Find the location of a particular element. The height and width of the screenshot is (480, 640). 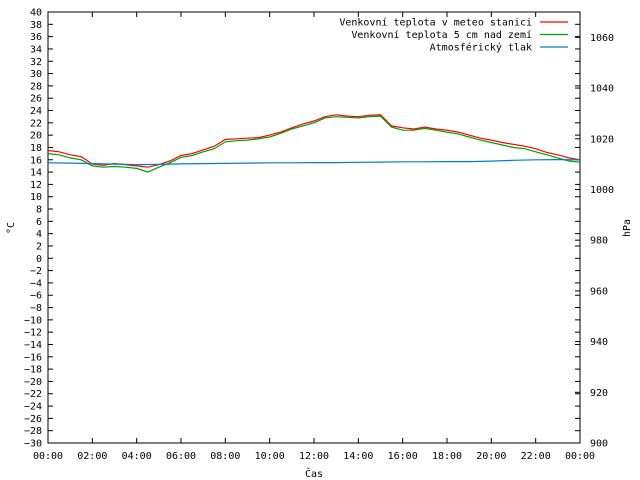

y2-tick-label: 1020 is located at coordinates (602, 139).